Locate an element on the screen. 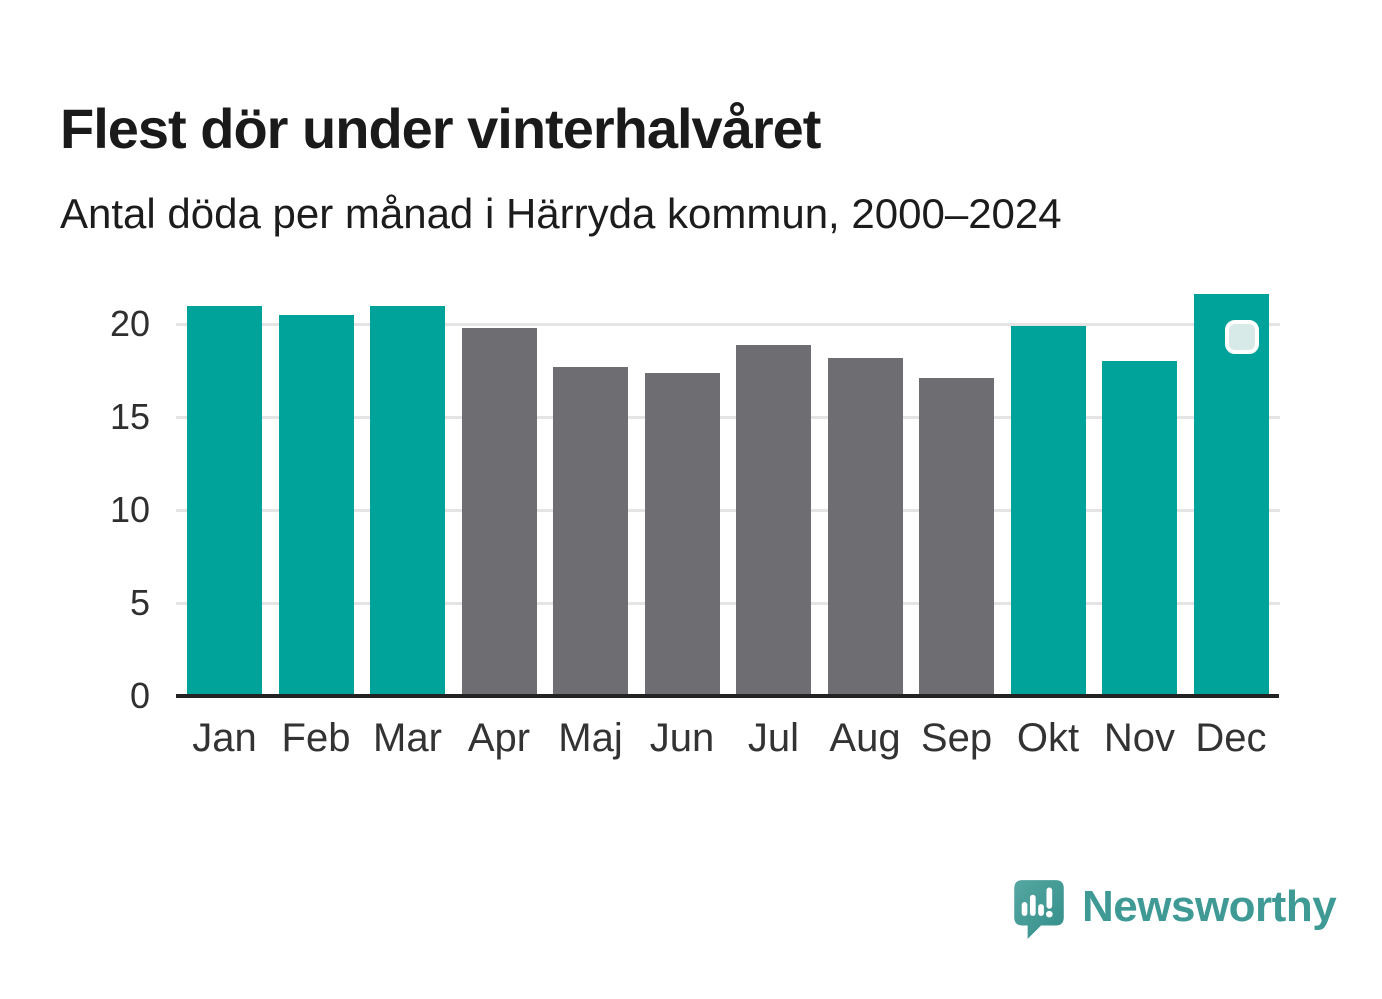 The height and width of the screenshot is (999, 1382). bar-mar is located at coordinates (407, 500).